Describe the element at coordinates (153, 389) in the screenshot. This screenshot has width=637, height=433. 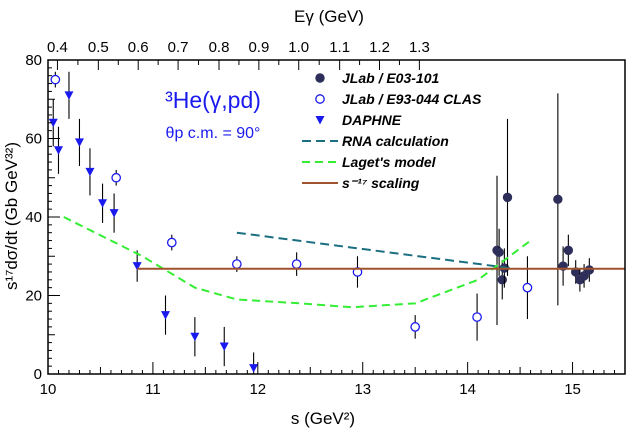
I see `x-tick-label: 11` at that location.